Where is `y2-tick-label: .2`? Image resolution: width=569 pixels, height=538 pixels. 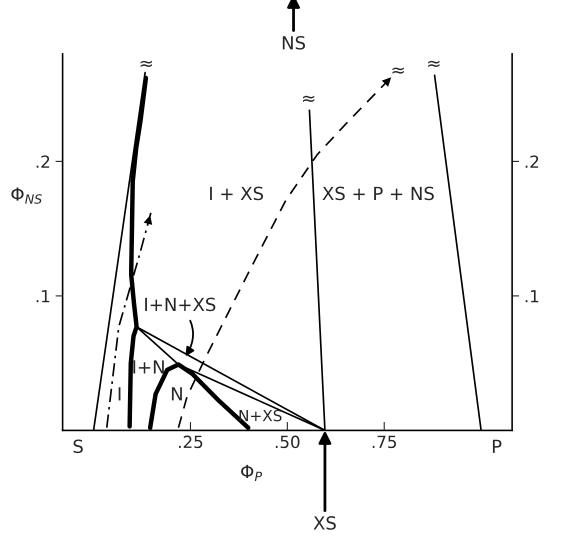 y2-tick-label: .2 is located at coordinates (532, 161).